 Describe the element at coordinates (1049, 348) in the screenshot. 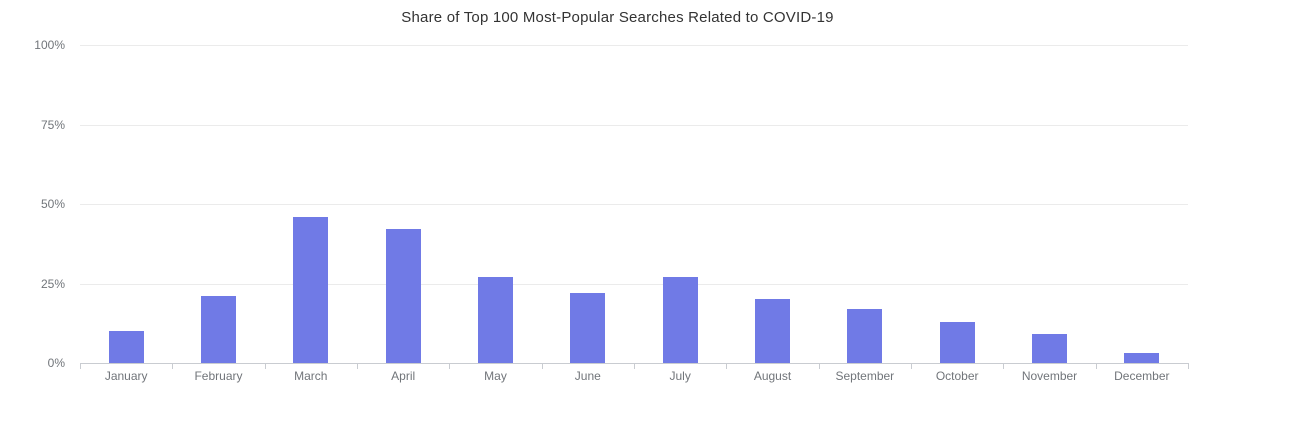

I see `bar-november` at that location.